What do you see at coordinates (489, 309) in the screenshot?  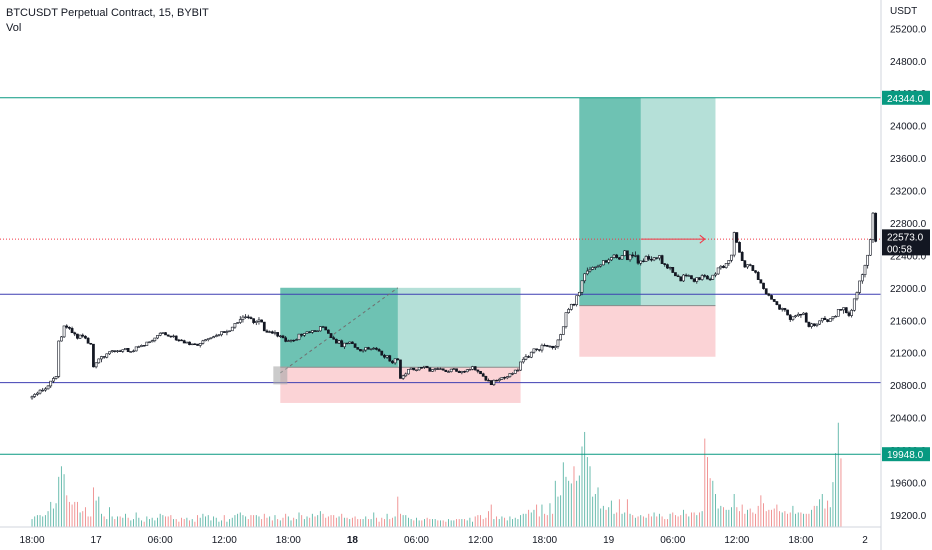 I see `trend-line-layer` at bounding box center [489, 309].